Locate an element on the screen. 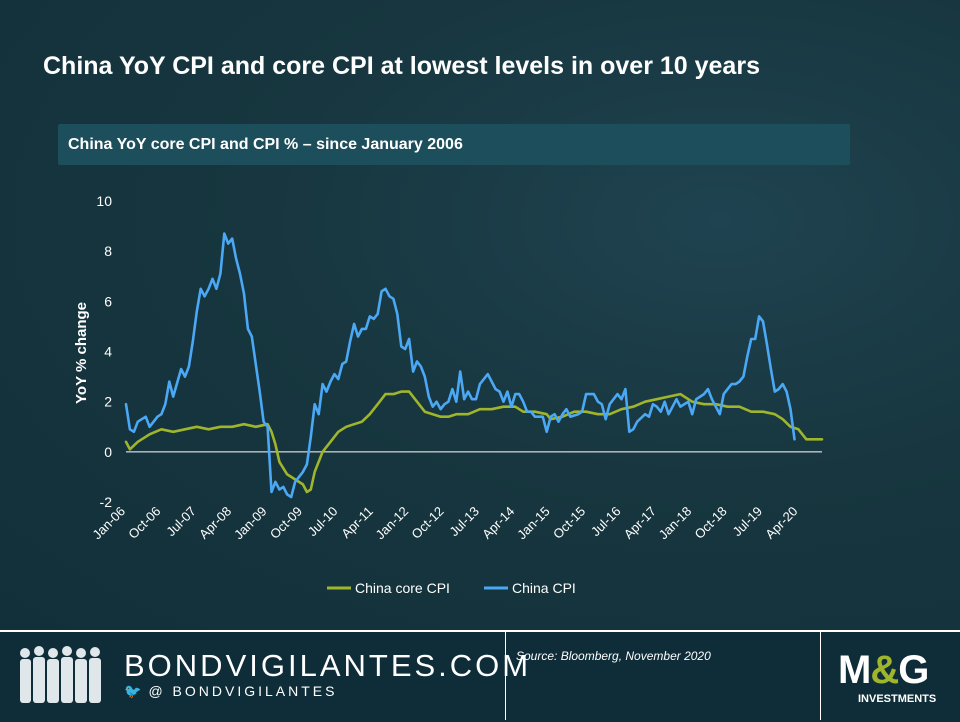 This screenshot has width=960, height=722. twitter-handle: 🐦 @ BONDVIGILANTES is located at coordinates (230, 691).